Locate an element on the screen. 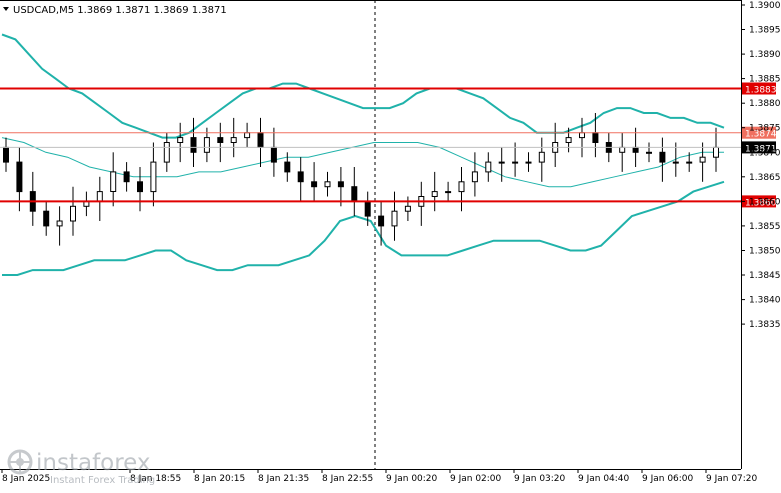  y-tick-label: 1.3875 is located at coordinates (765, 129).